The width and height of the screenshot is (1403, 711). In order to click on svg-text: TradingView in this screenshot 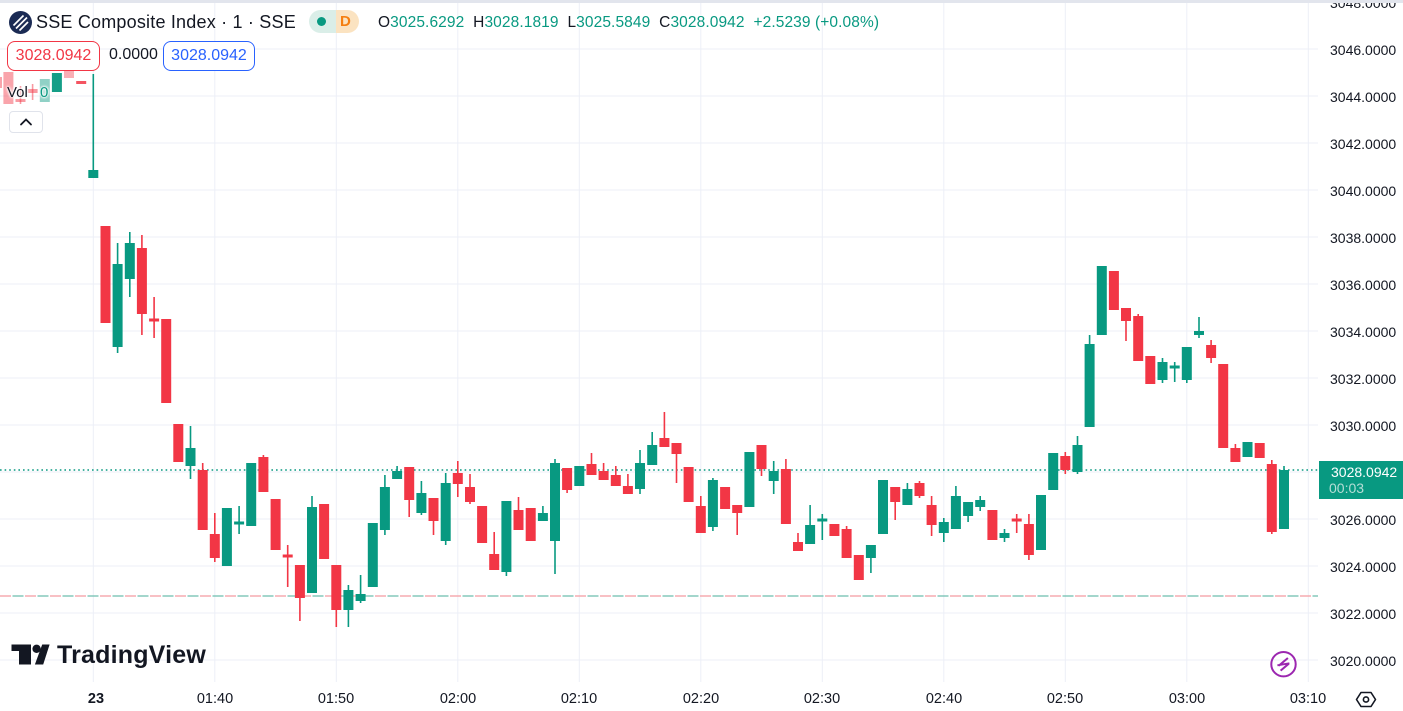, I will do `click(131, 655)`.